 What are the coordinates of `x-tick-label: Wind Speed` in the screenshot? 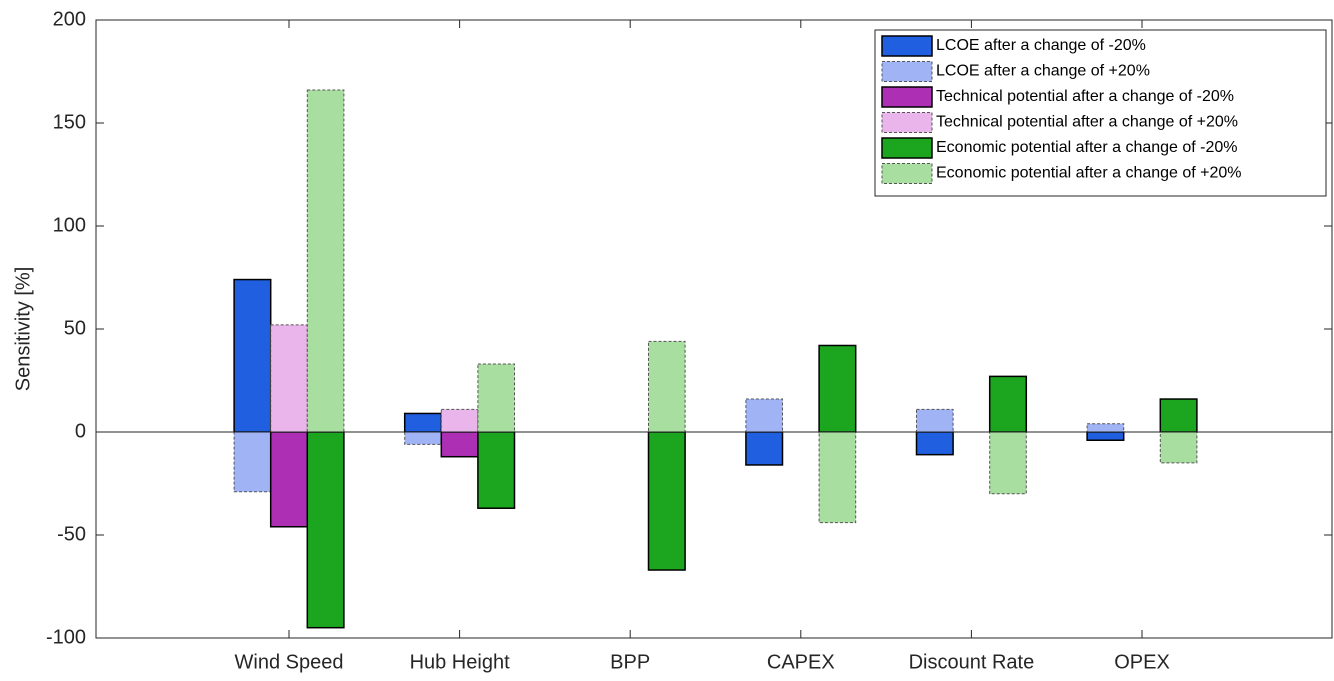 It's located at (289, 662).